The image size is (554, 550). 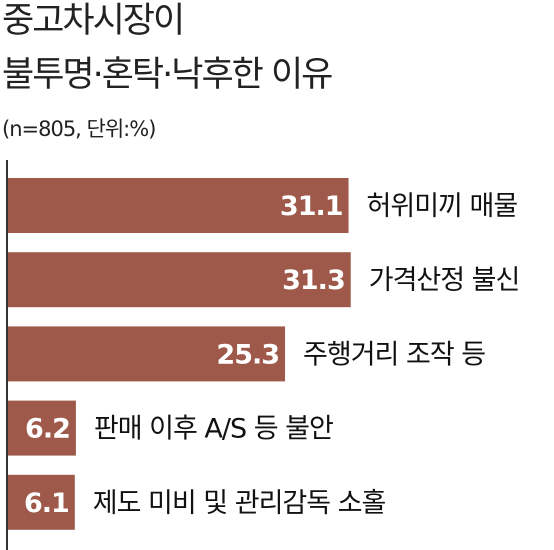 What do you see at coordinates (442, 206) in the screenshot?
I see `category-label: 허위미끼 매물` at bounding box center [442, 206].